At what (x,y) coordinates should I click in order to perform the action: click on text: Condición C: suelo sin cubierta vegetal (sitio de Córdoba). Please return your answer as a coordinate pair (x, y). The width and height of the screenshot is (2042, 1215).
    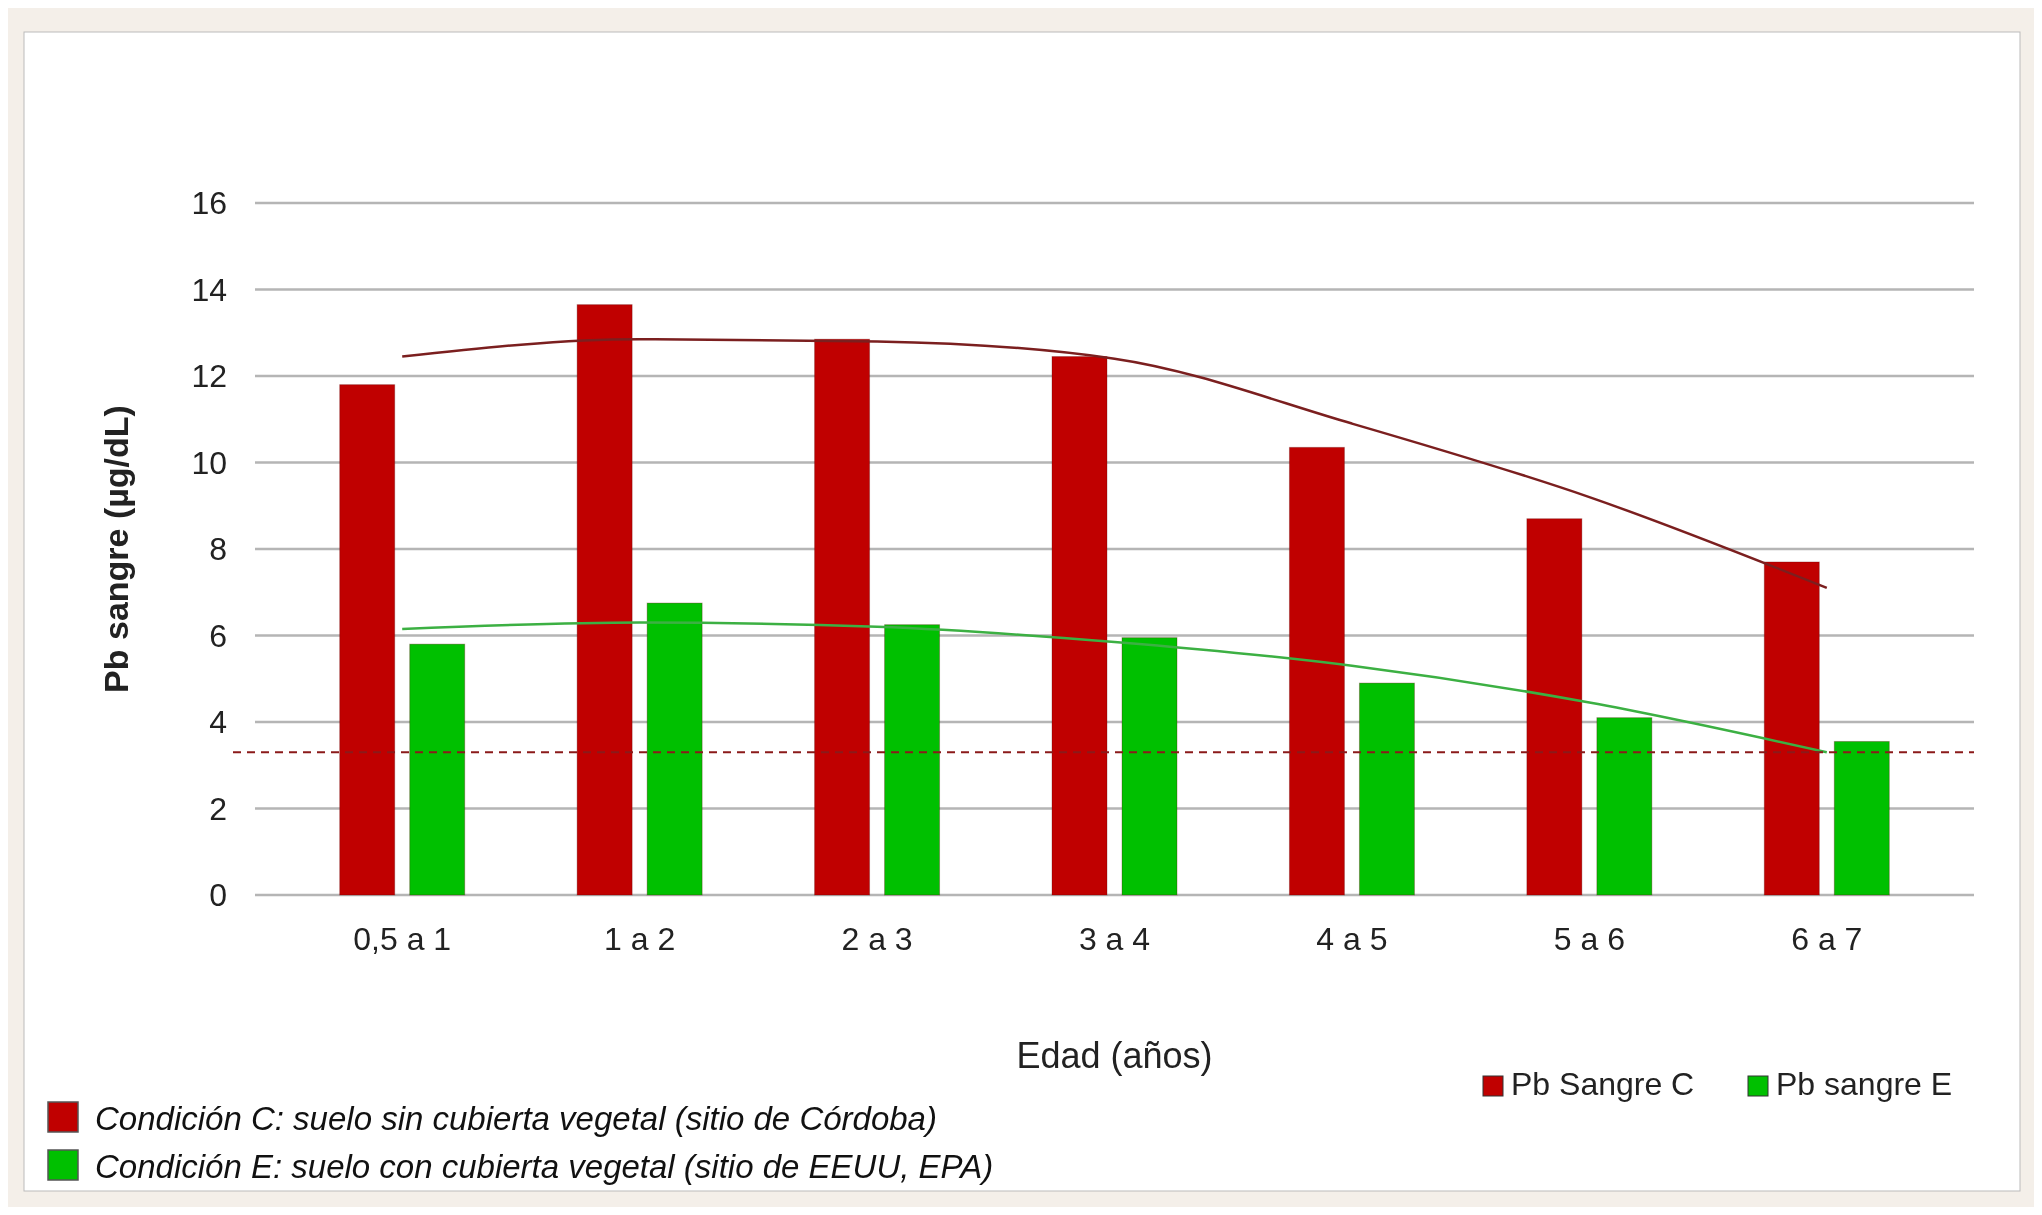
    Looking at the image, I should click on (516, 1118).